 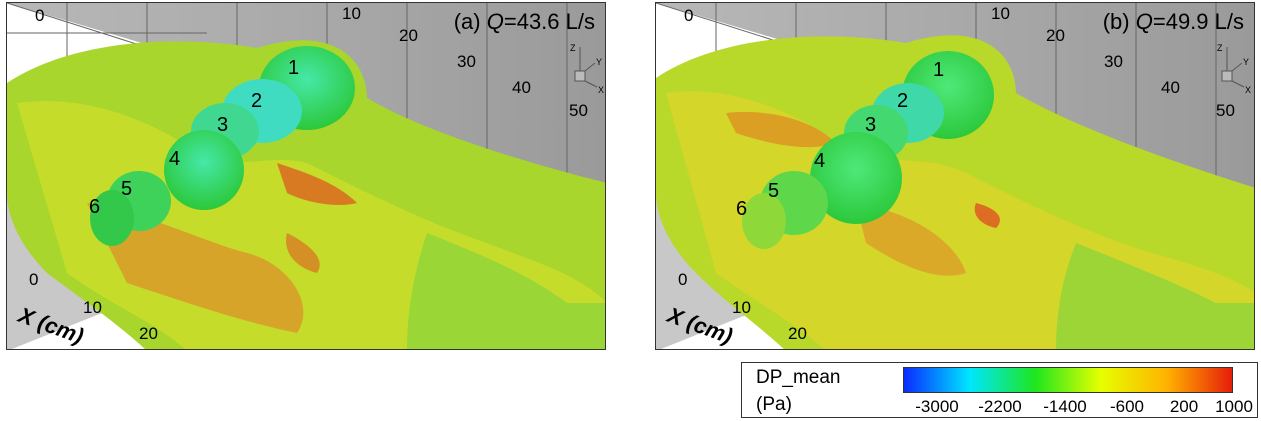 I want to click on panel-title: (b) Q=49.9 L/s, so click(x=1173, y=21).